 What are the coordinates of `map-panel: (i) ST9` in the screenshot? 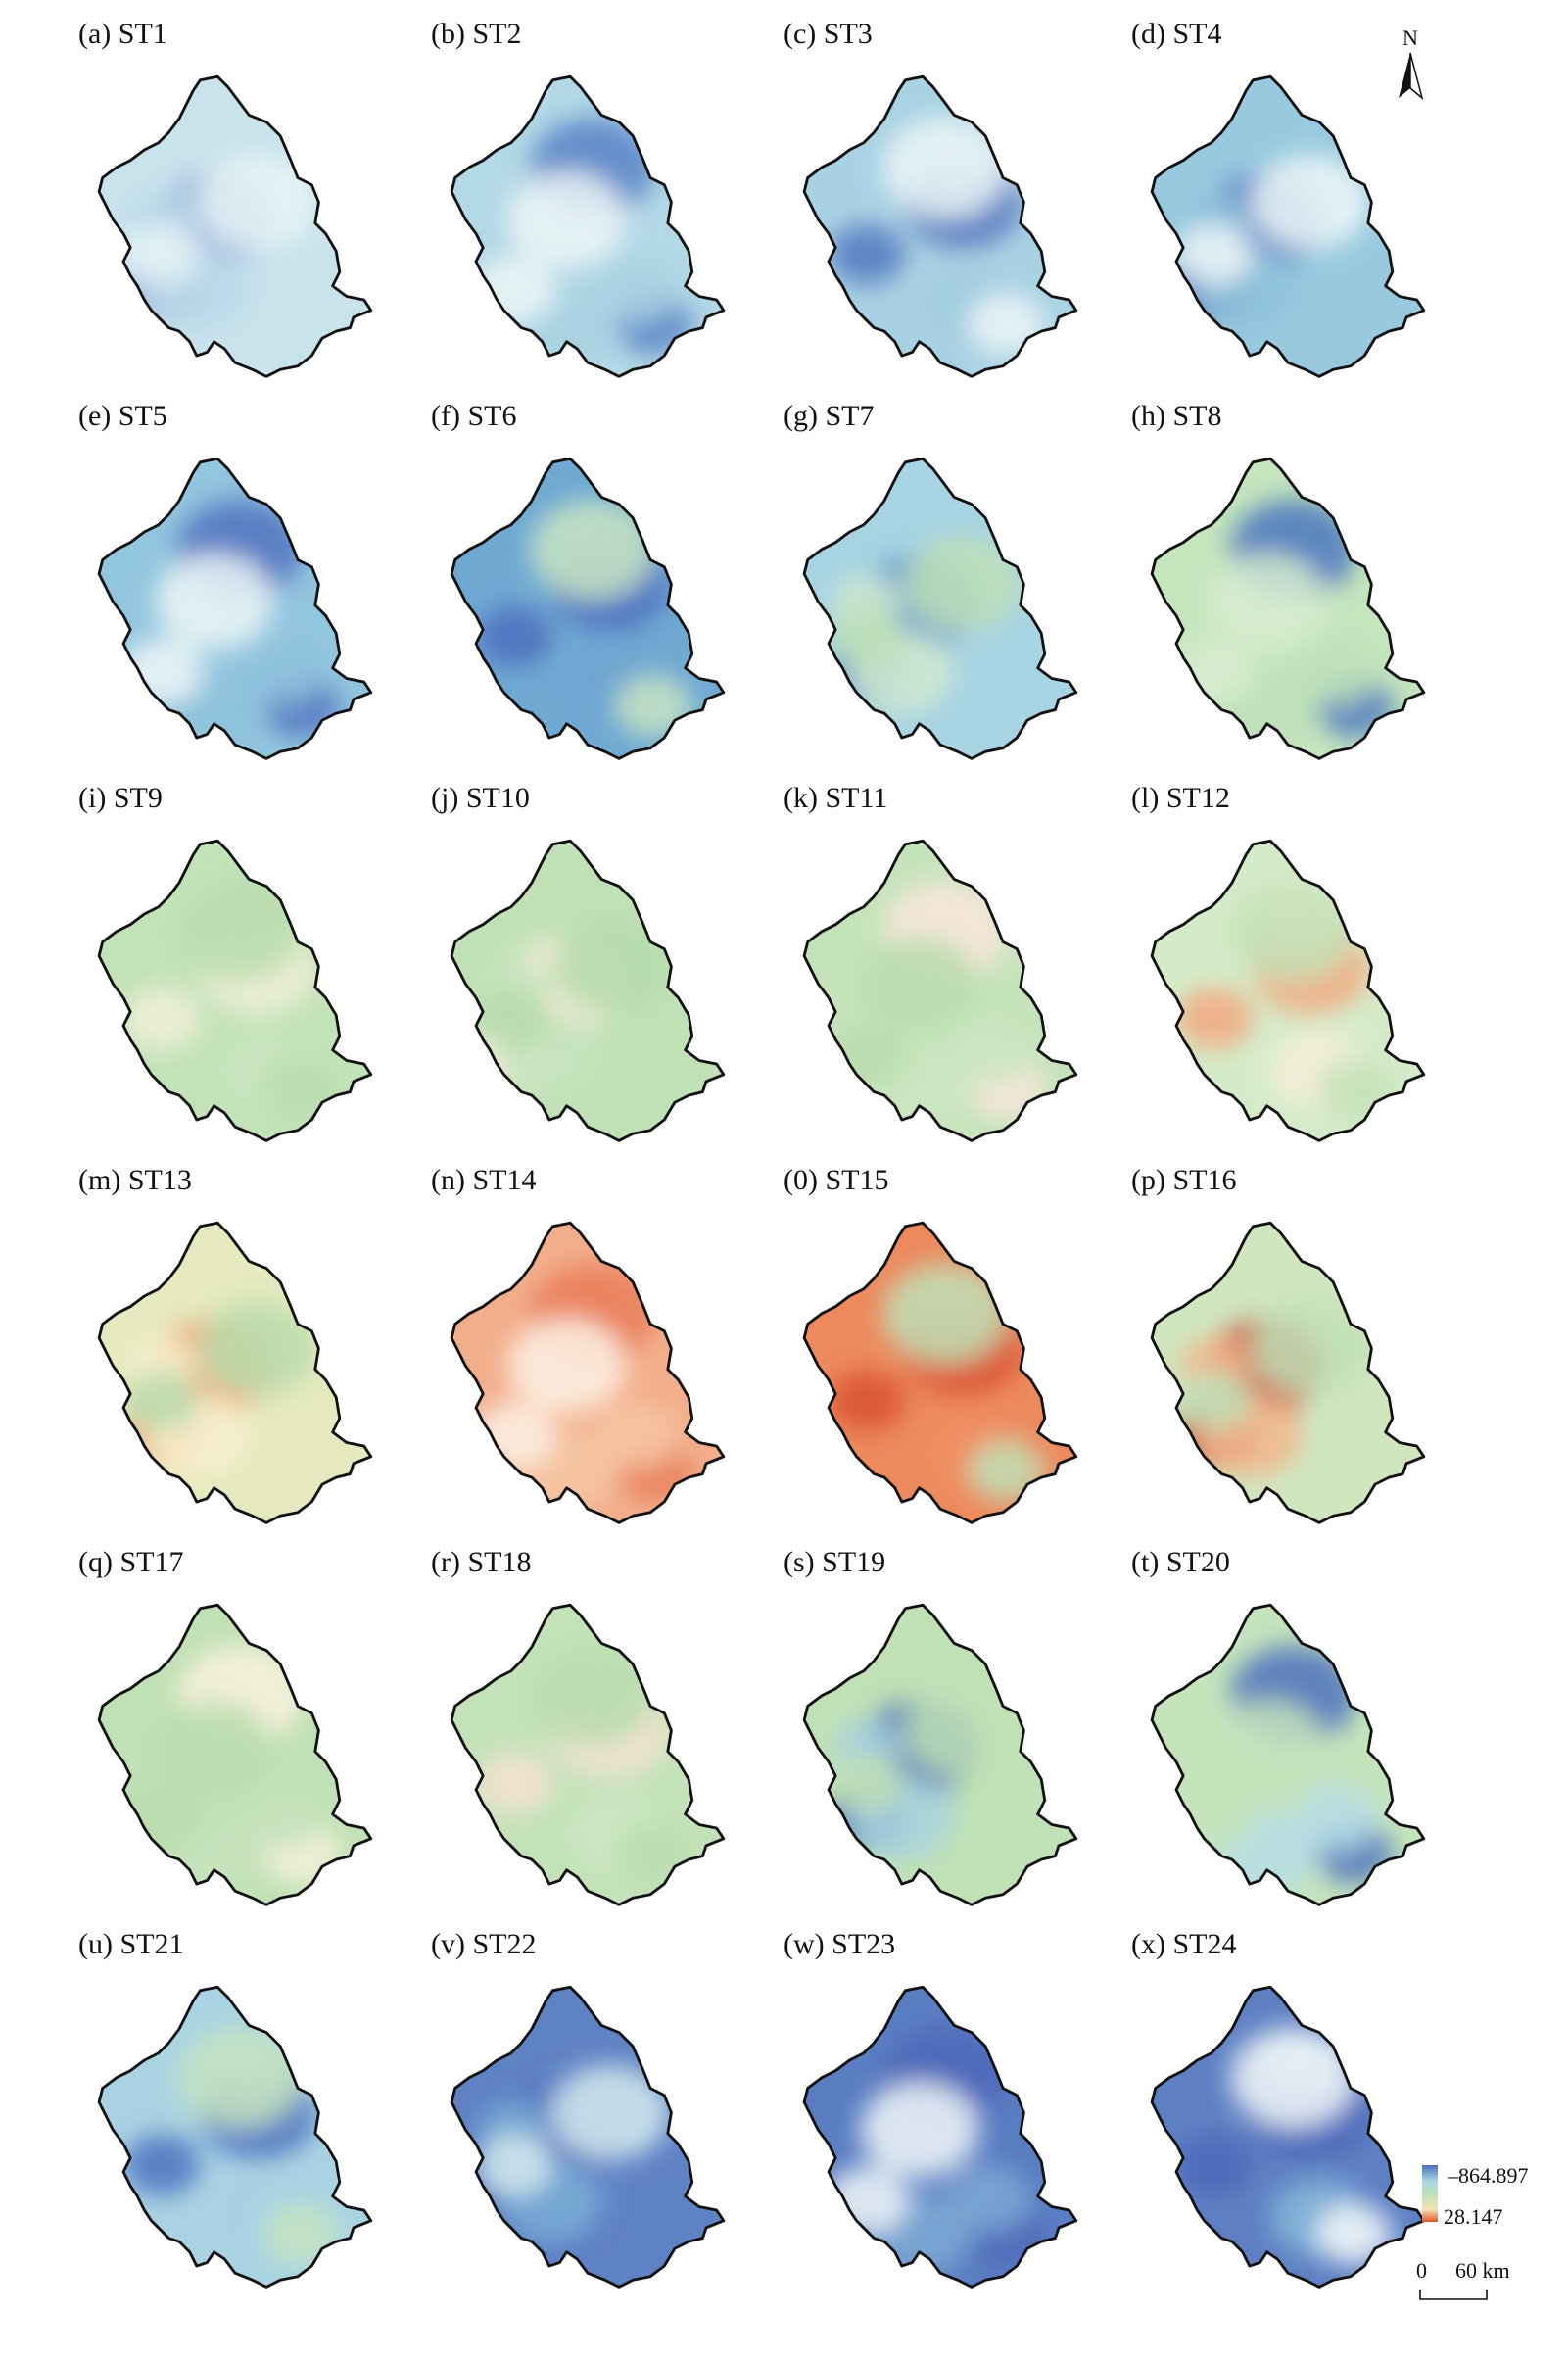 It's located at (225, 962).